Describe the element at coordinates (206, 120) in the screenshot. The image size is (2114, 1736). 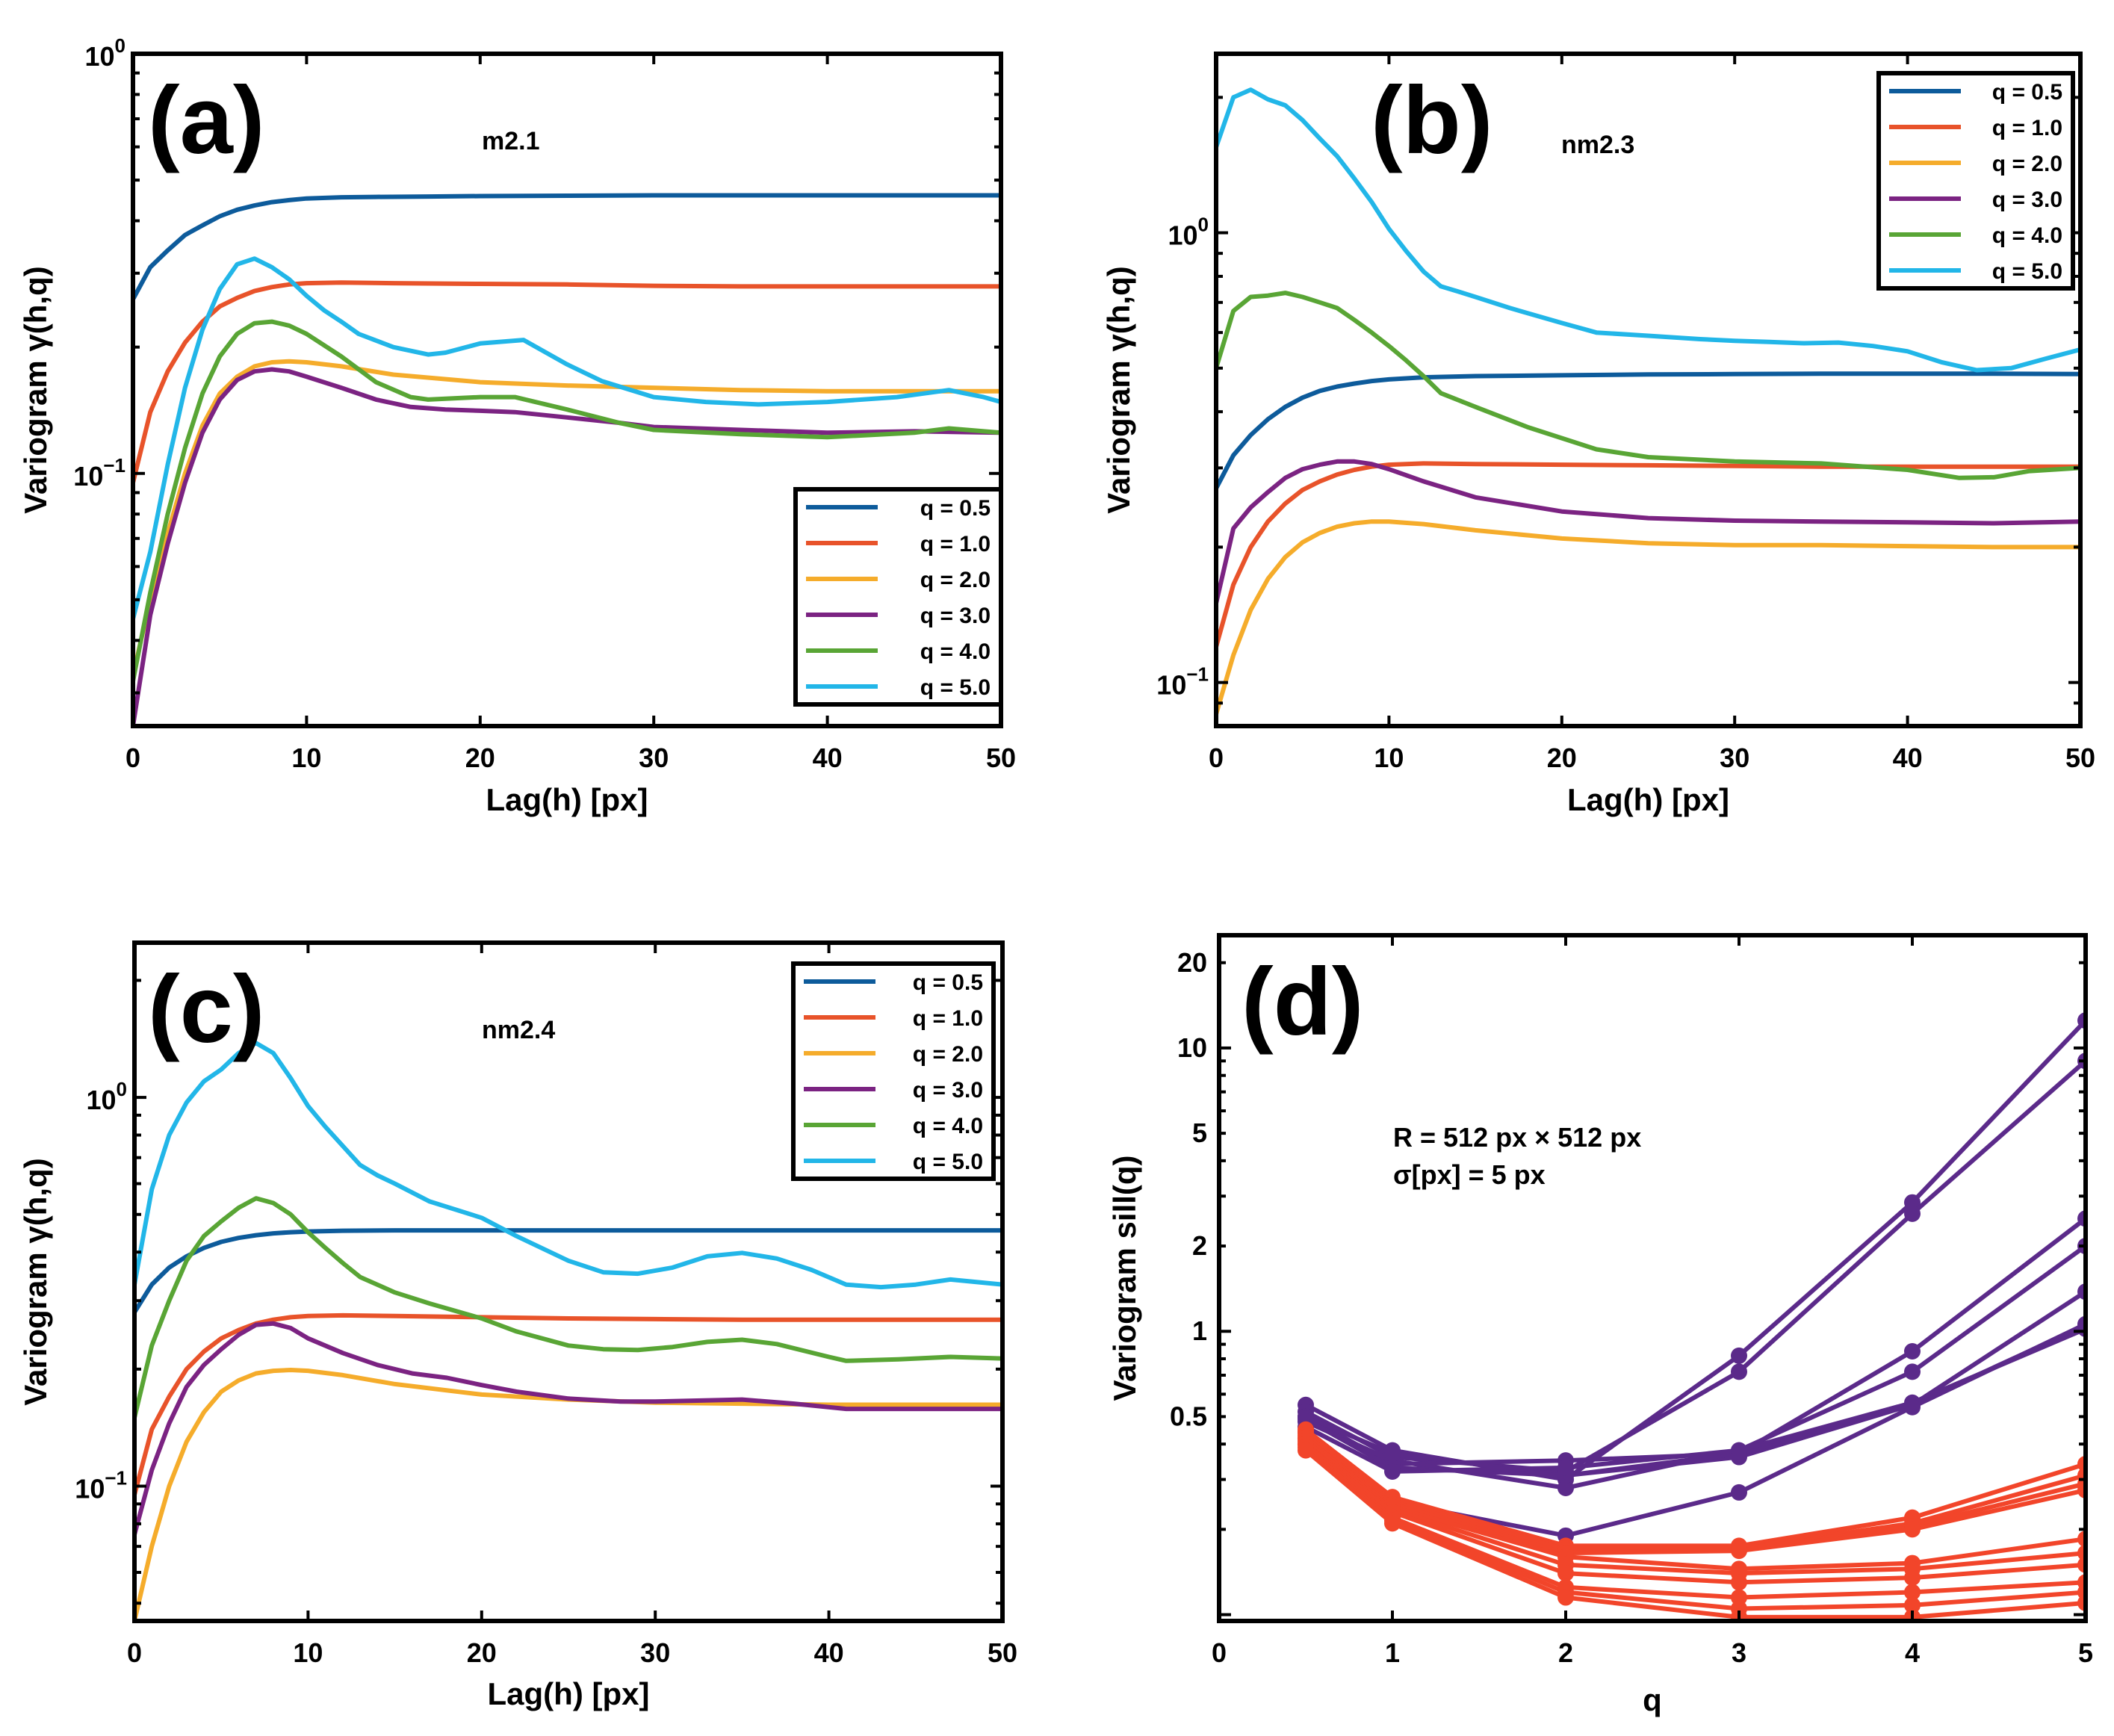
I see `panel-label: (a)` at that location.